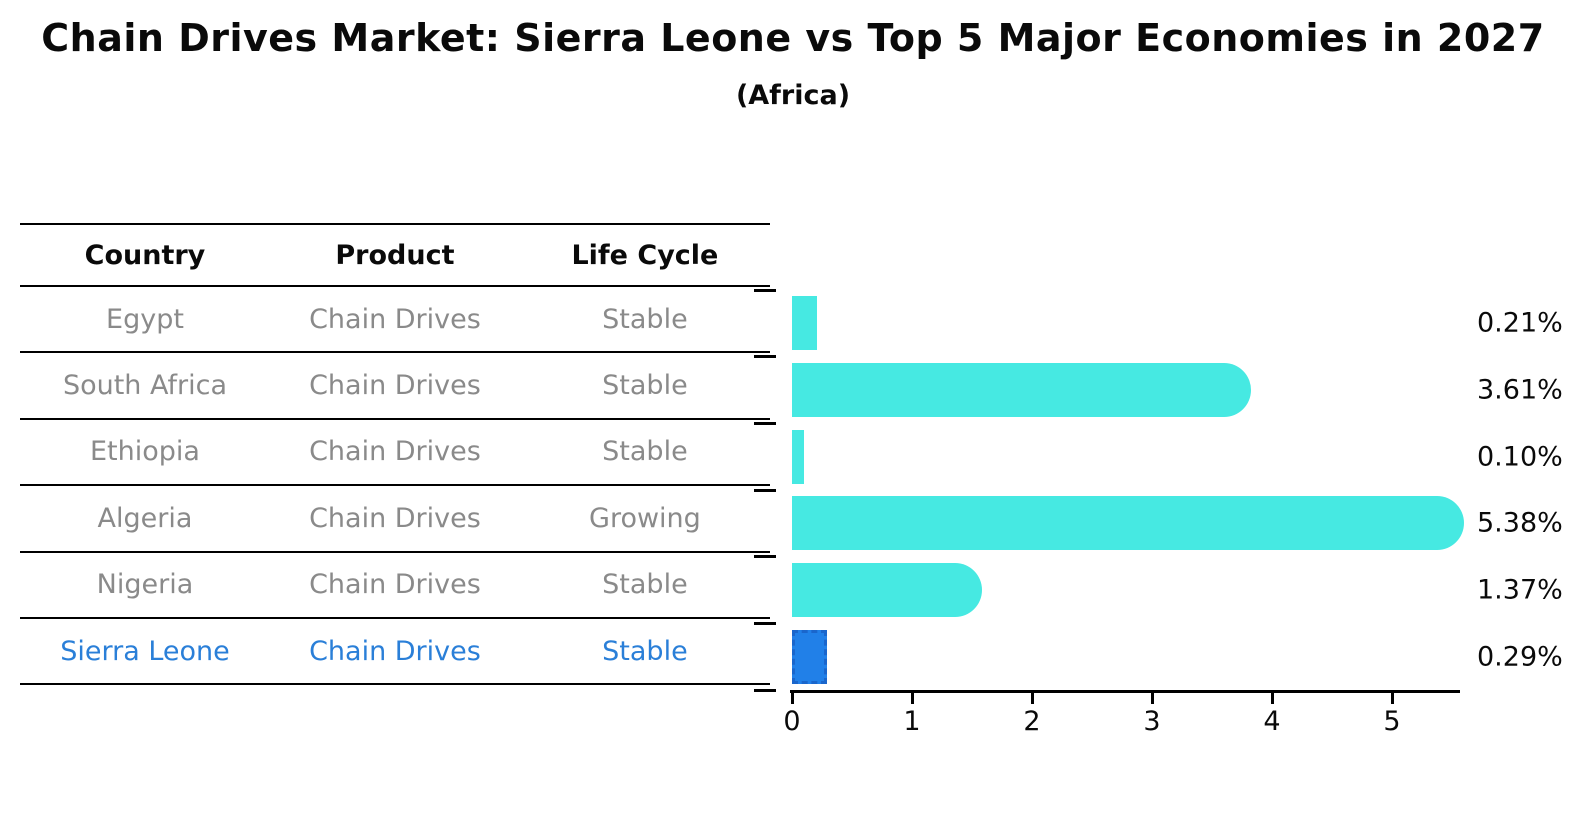 Image resolution: width=1586 pixels, height=823 pixels. I want to click on table-cell-country: Ethiopia, so click(145, 452).